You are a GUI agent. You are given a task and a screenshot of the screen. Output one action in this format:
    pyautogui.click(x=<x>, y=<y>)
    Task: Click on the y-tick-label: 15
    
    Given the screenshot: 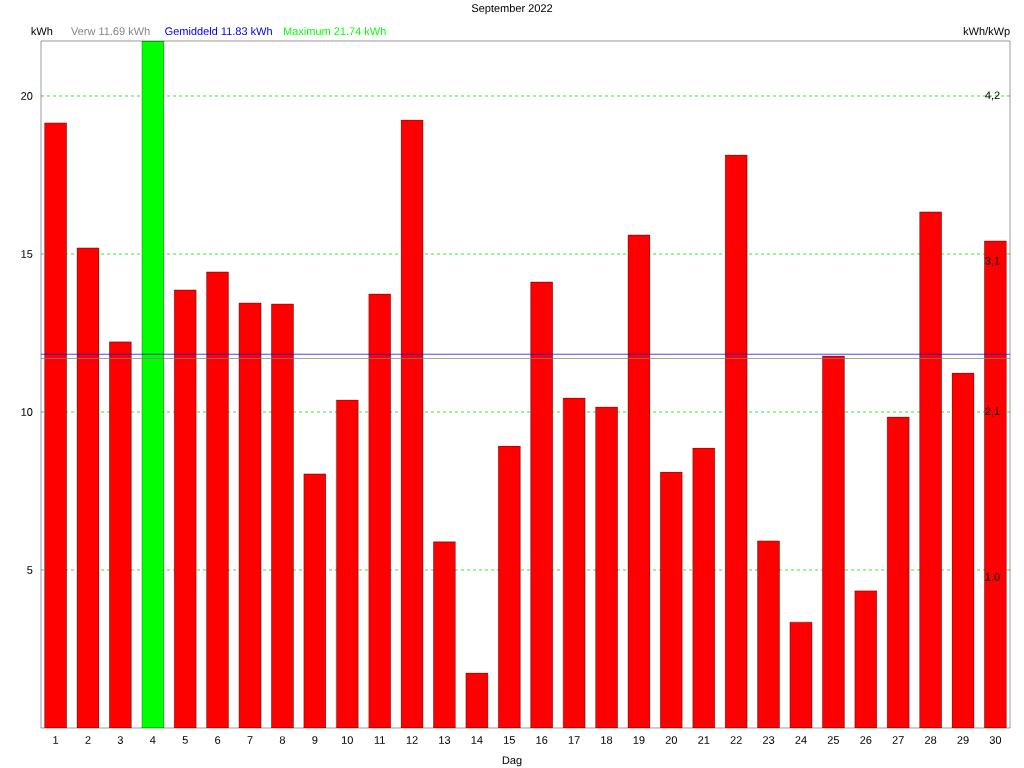 What is the action you would take?
    pyautogui.click(x=27, y=254)
    